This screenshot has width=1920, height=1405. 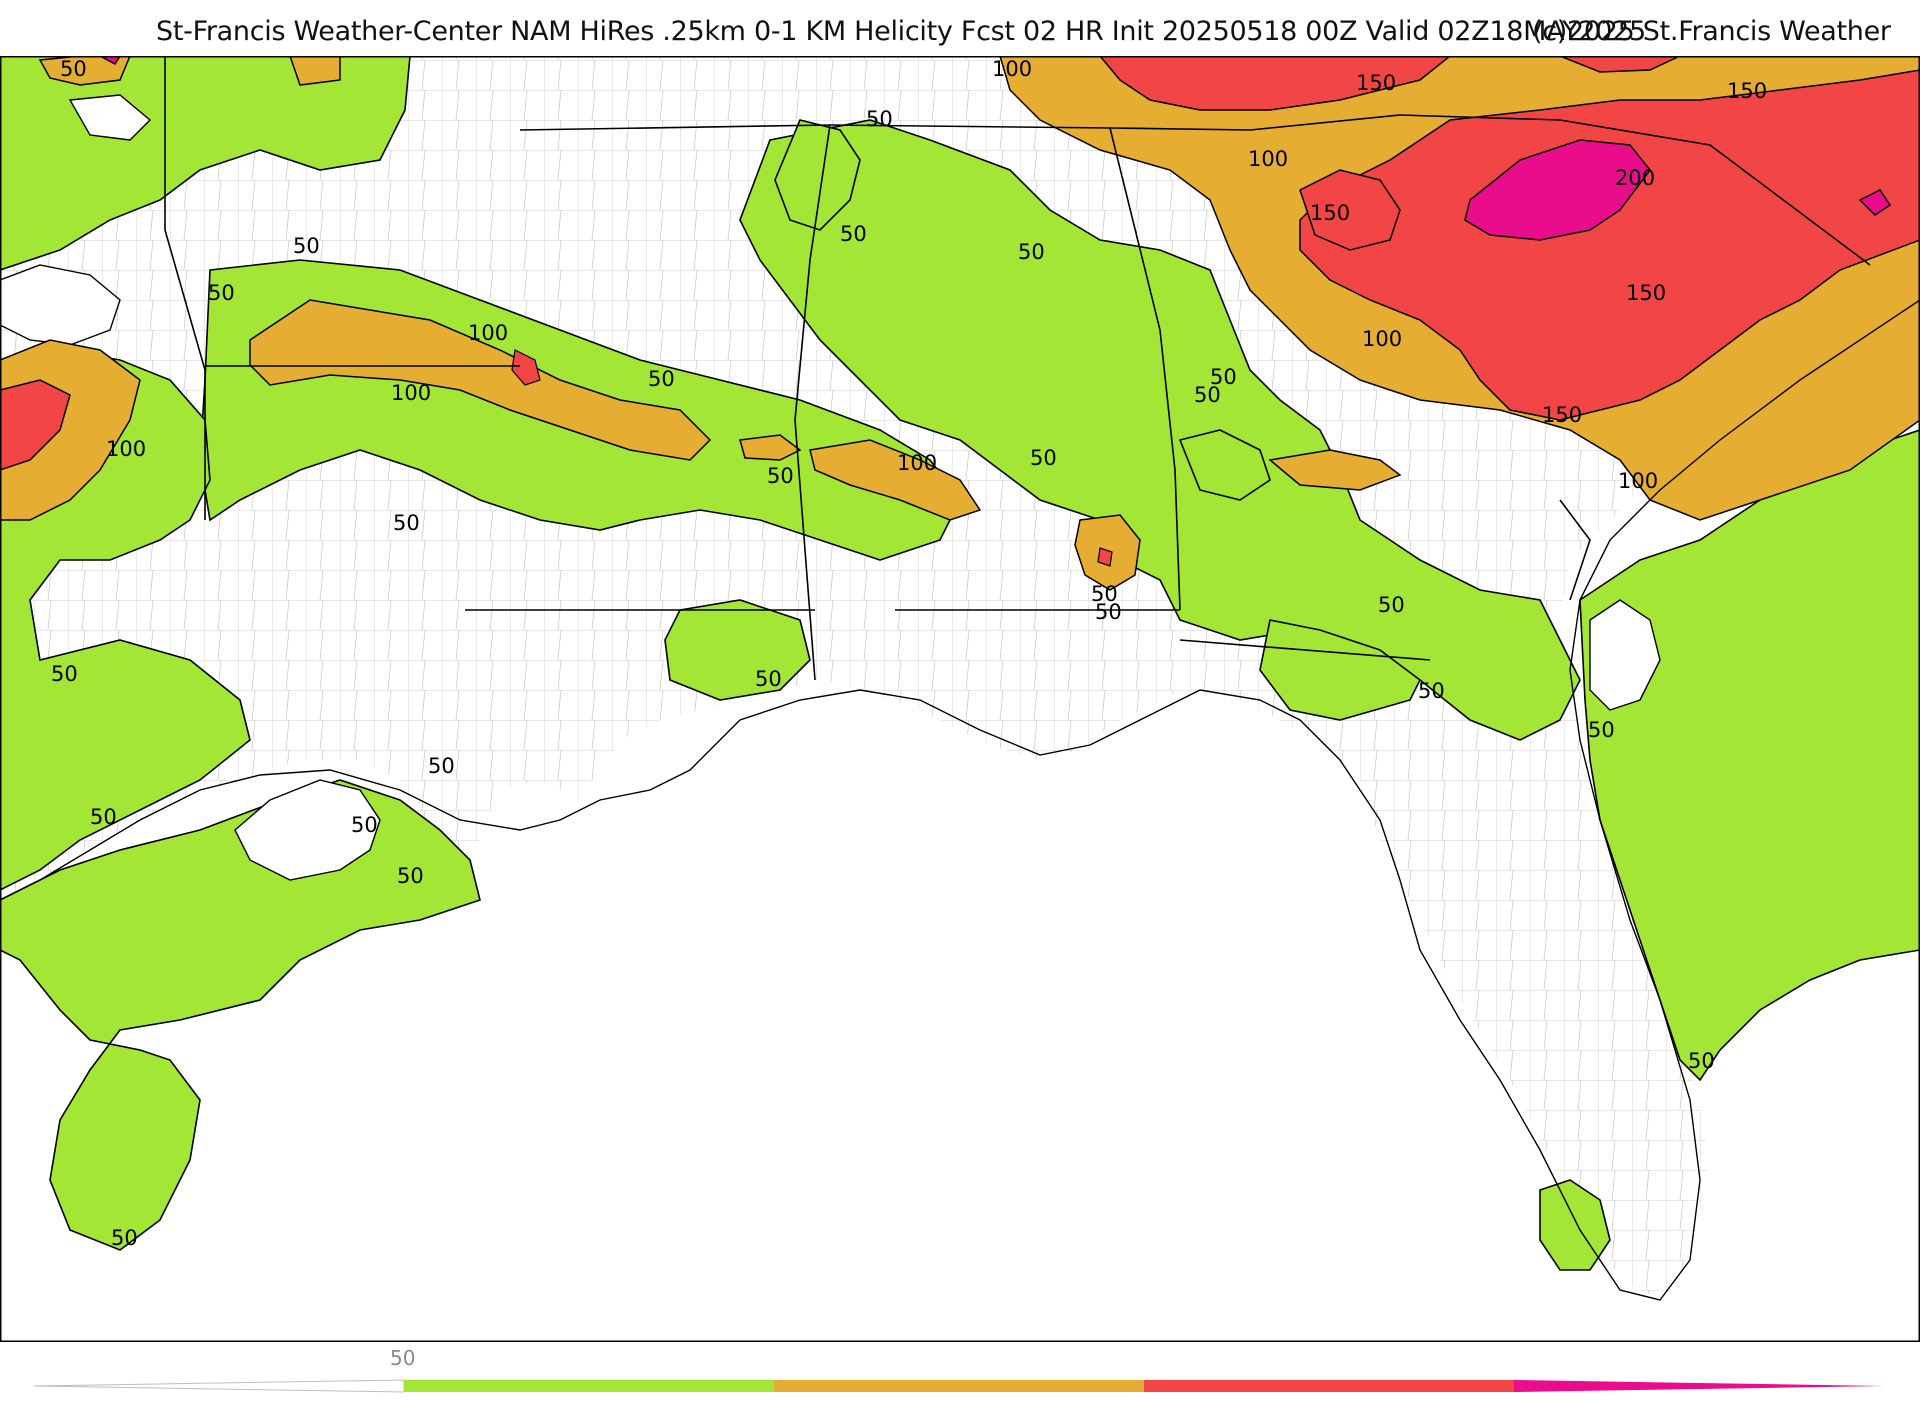 What do you see at coordinates (219, 1386) in the screenshot?
I see `colorbar-white-end` at bounding box center [219, 1386].